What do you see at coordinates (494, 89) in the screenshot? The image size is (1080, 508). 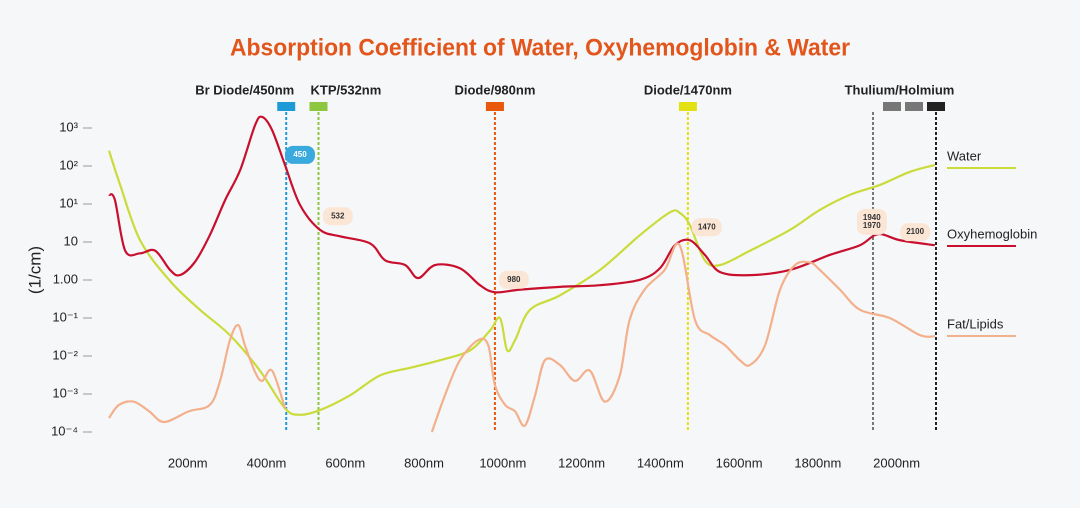 I see `laser-label: Diode/980nm` at bounding box center [494, 89].